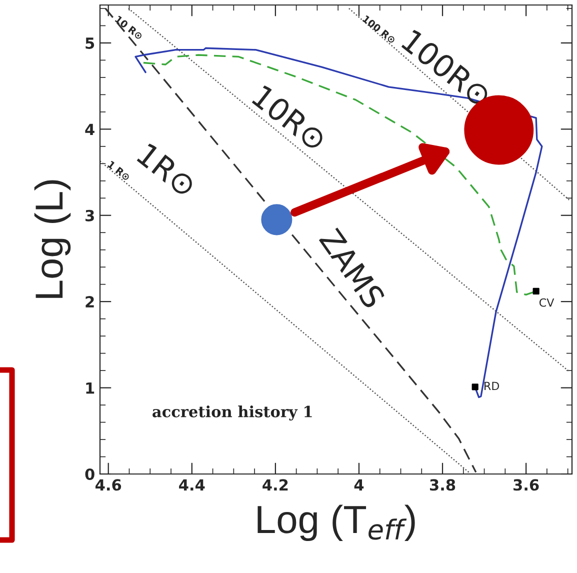  Describe the element at coordinates (129, 27) in the screenshot. I see `annotation: 10 R⊙` at that location.